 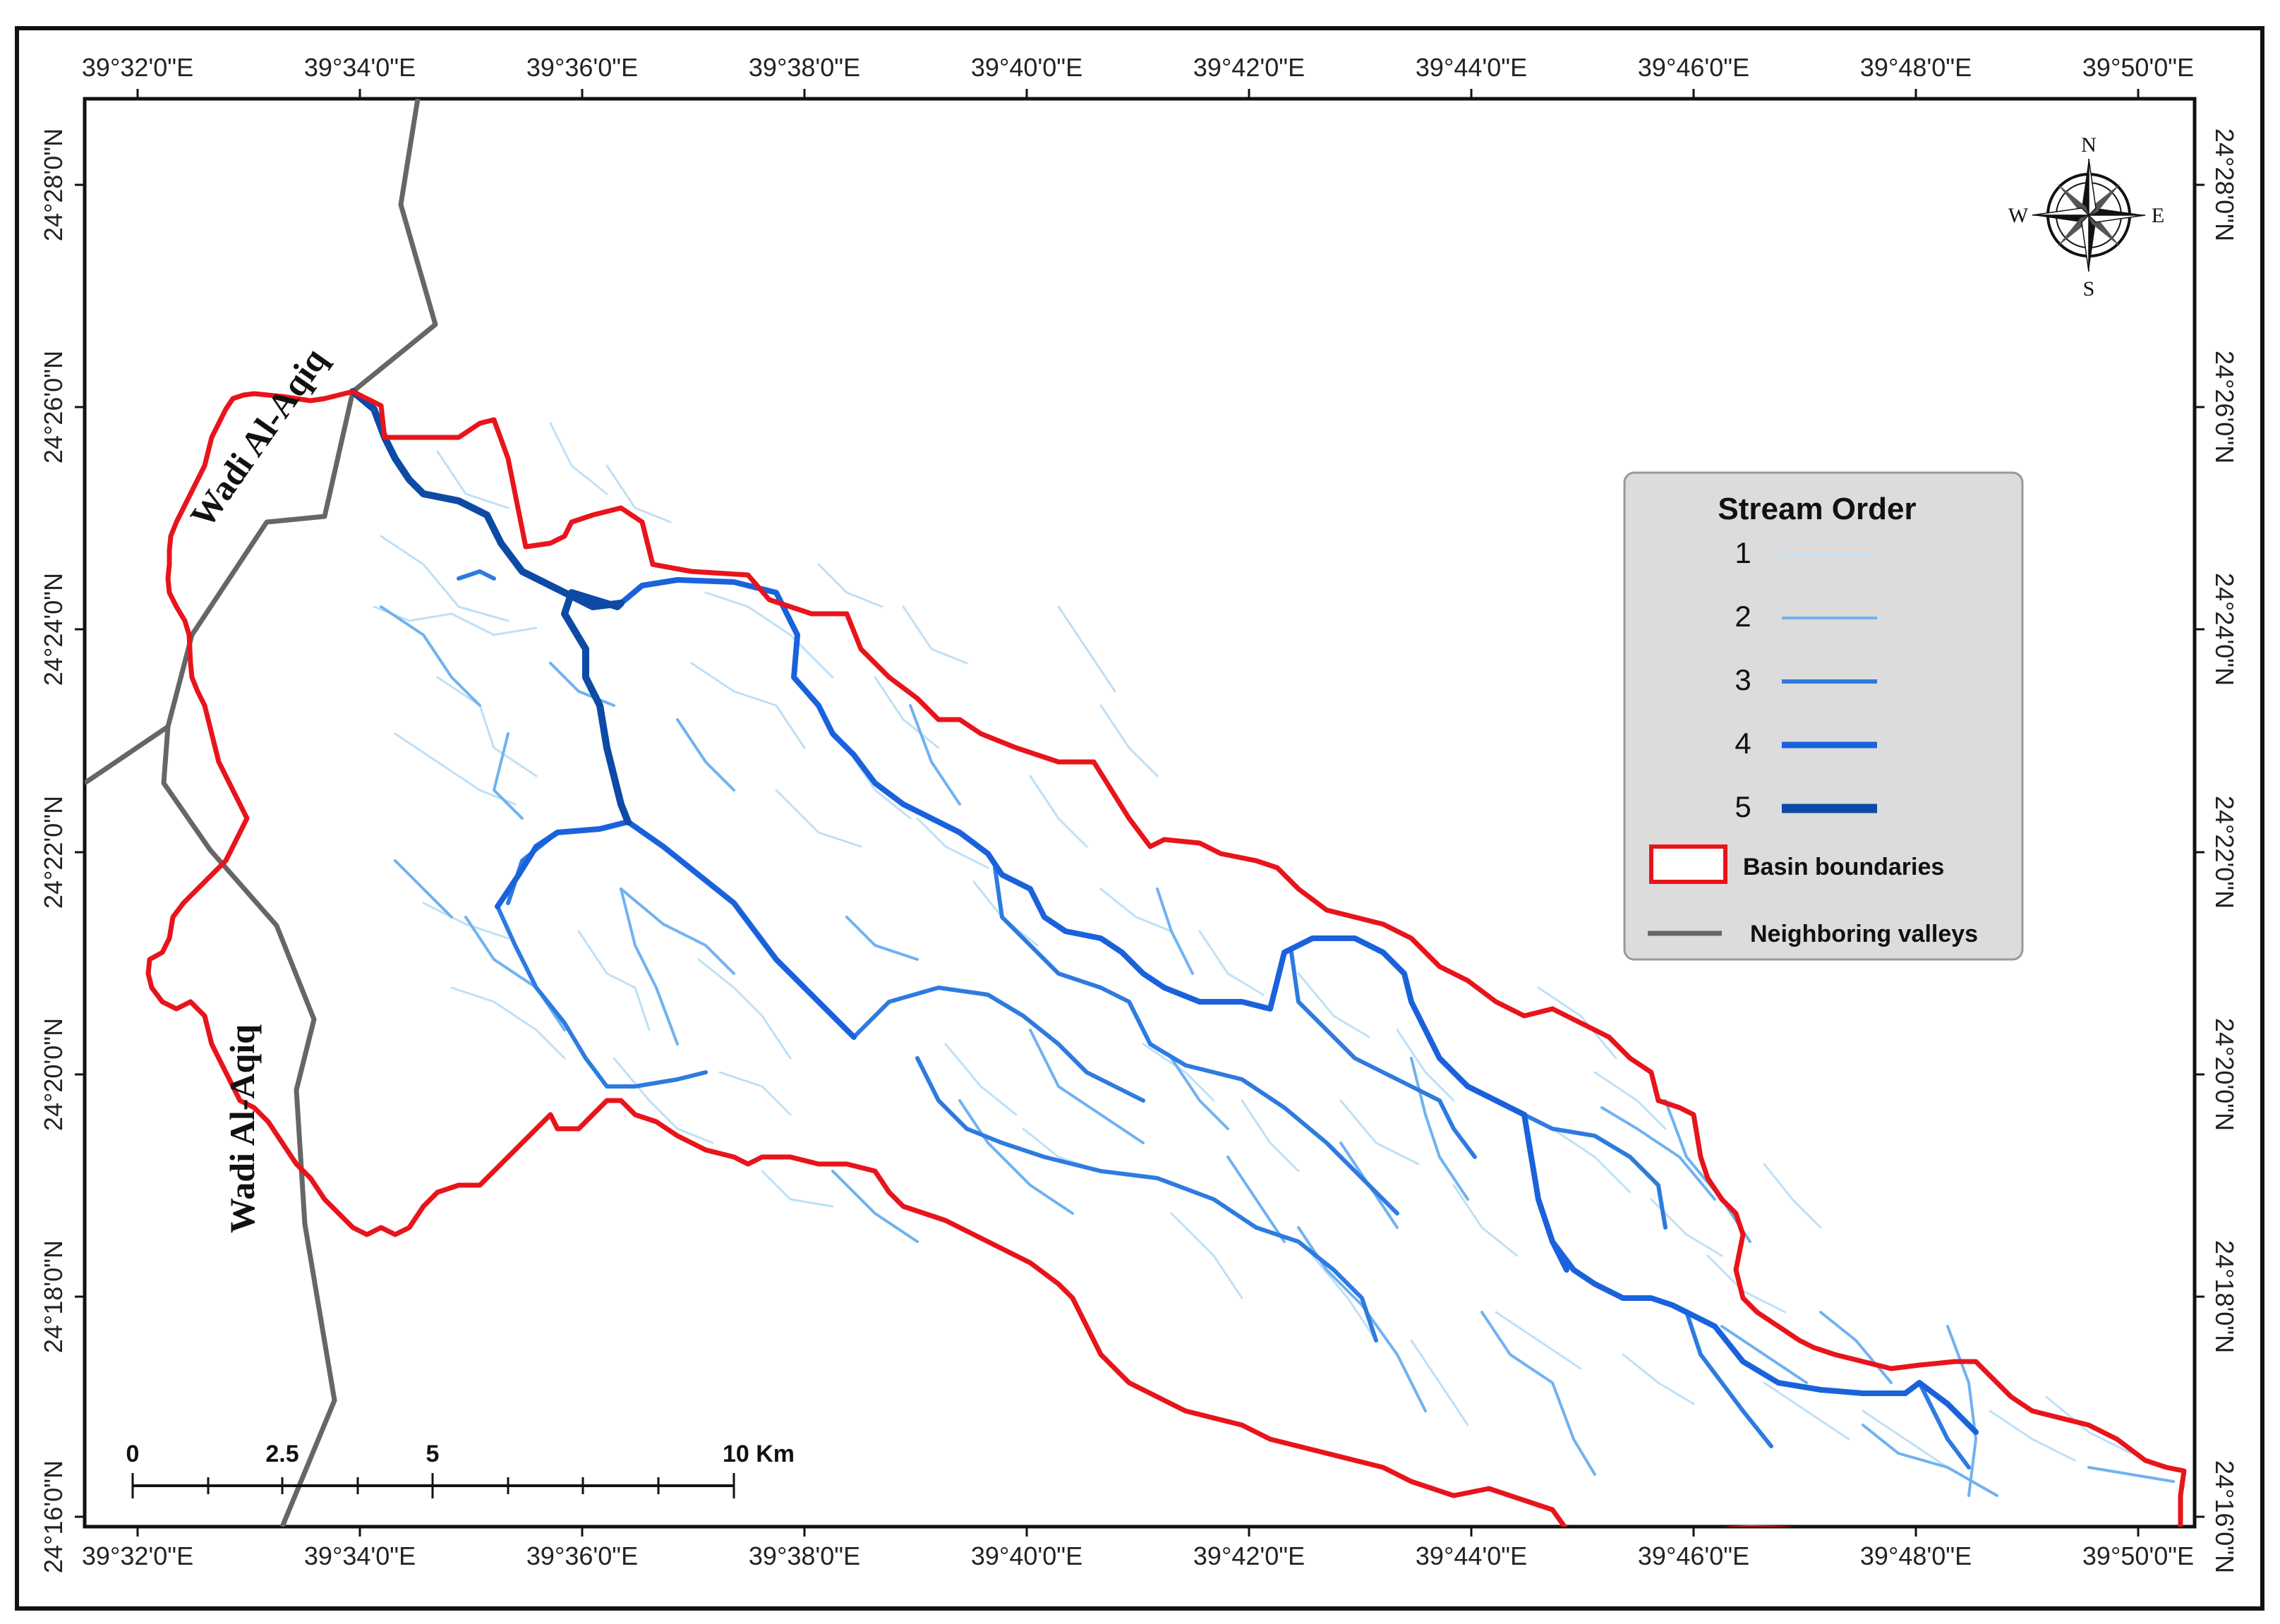 What do you see at coordinates (433, 1454) in the screenshot?
I see `scale-label-5: 5` at bounding box center [433, 1454].